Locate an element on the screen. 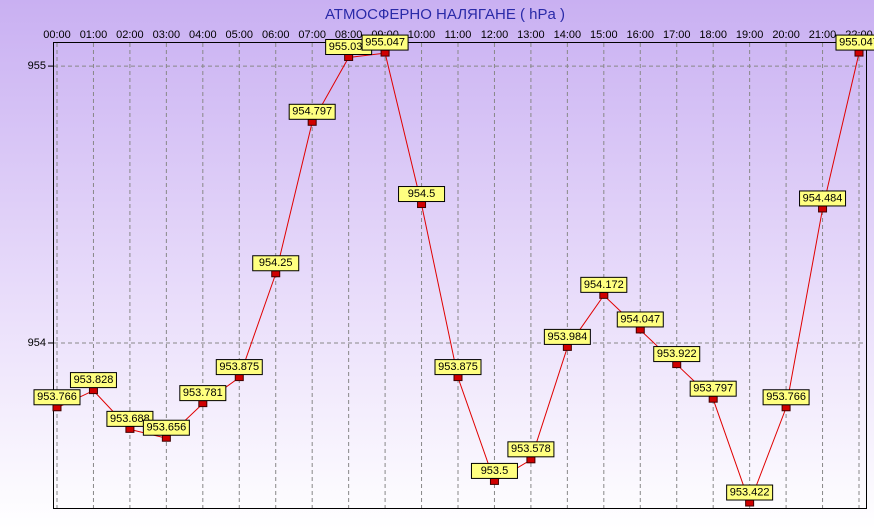 This screenshot has height=529, width=874. value-label: 953.578 is located at coordinates (531, 449).